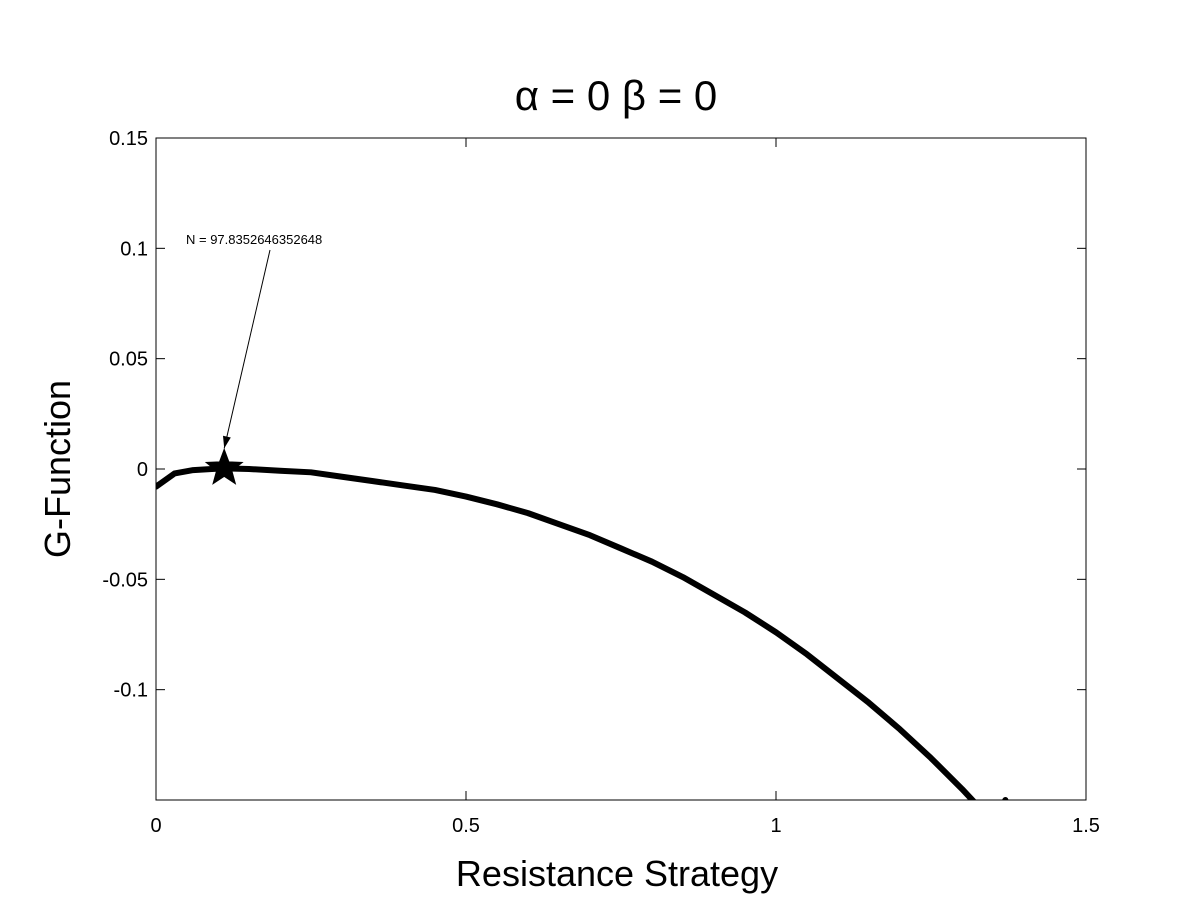 The height and width of the screenshot is (901, 1200). I want to click on x-tick-label: 1, so click(775, 826).